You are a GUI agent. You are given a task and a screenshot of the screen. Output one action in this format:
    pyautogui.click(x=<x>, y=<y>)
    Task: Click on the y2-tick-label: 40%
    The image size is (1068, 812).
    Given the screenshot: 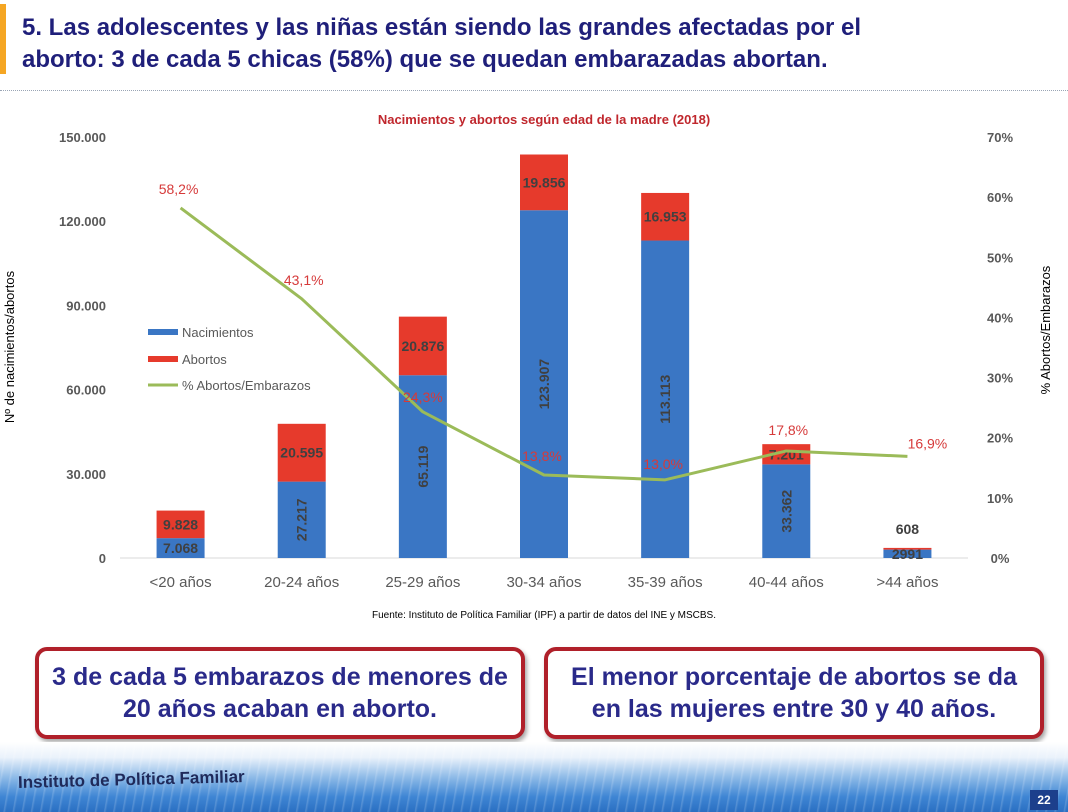 What is the action you would take?
    pyautogui.click(x=1000, y=317)
    